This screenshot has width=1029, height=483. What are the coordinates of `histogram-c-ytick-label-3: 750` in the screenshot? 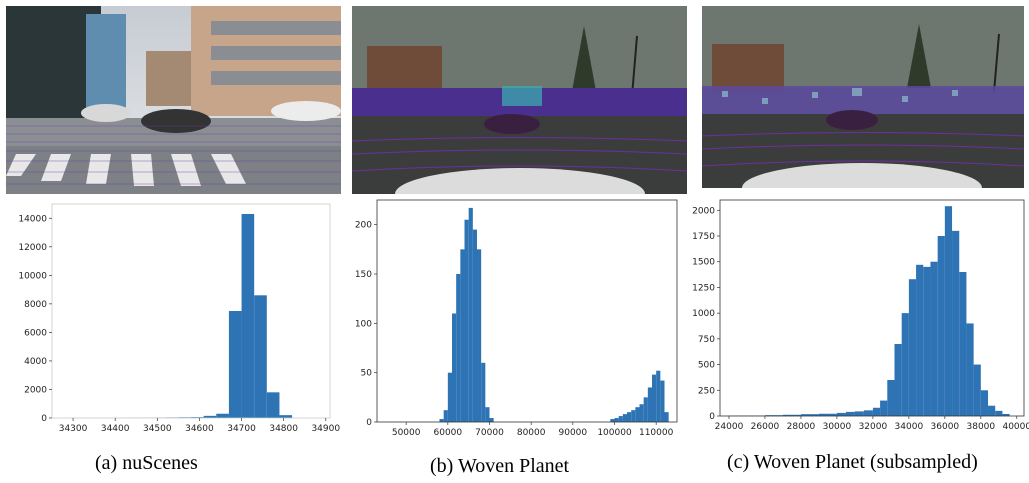 It's located at (706, 340).